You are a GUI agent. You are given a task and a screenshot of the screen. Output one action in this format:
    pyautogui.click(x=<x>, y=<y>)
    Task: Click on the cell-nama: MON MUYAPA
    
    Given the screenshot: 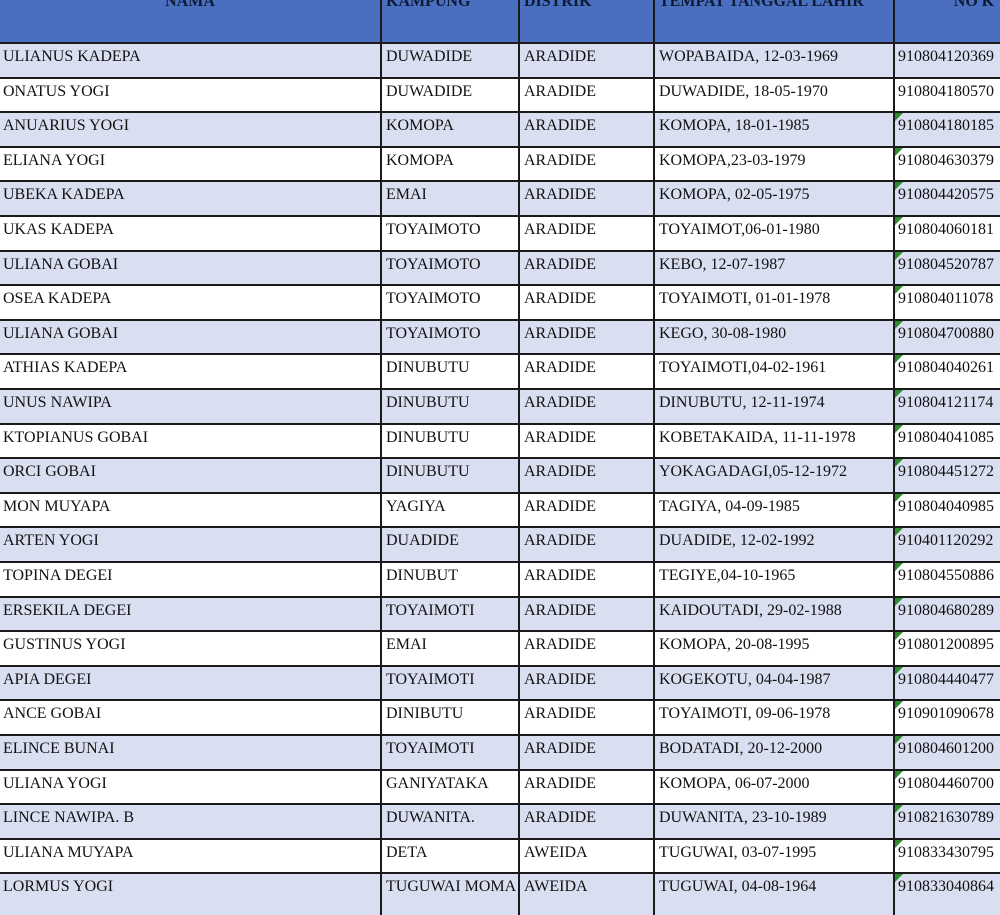 What is the action you would take?
    pyautogui.click(x=190, y=510)
    